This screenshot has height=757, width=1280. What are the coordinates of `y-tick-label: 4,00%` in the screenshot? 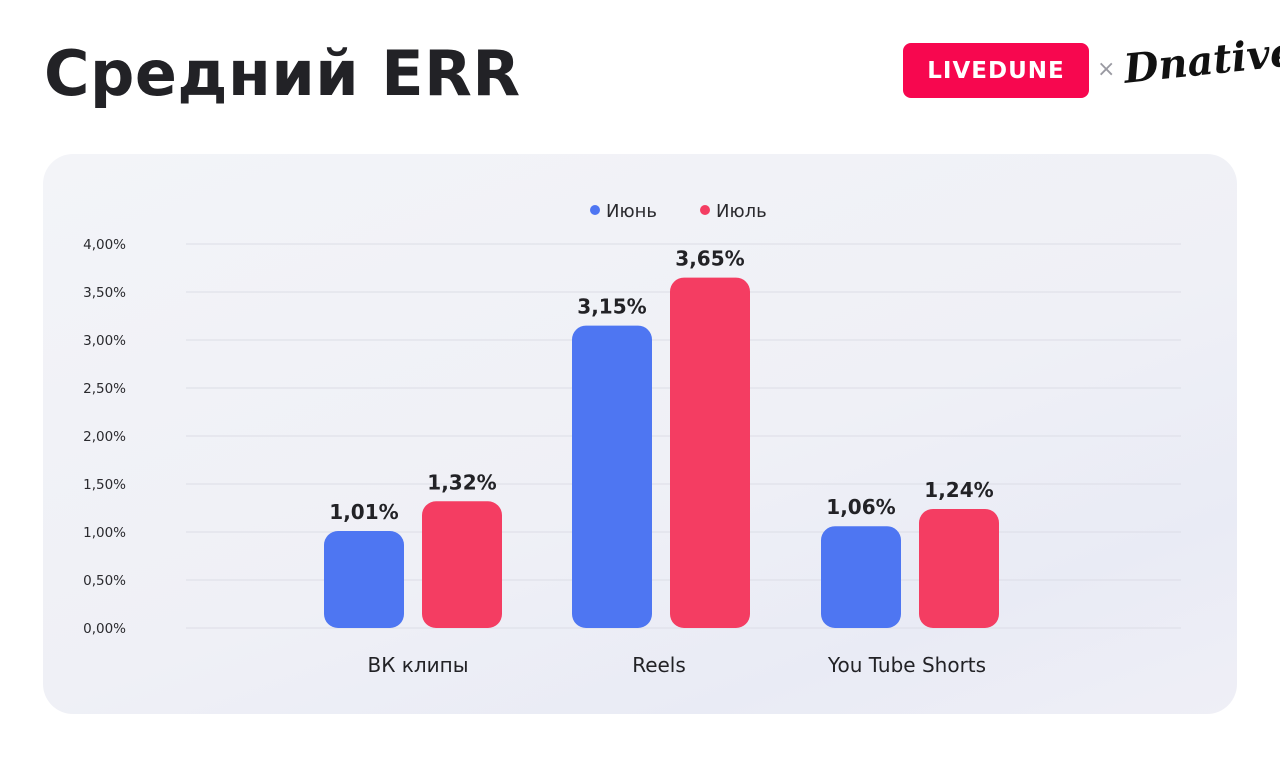 It's located at (104, 245).